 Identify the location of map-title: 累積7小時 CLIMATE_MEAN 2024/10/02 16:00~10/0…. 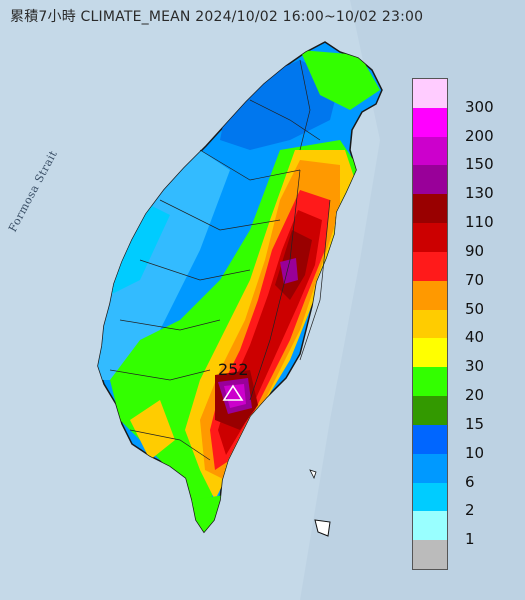
(217, 17).